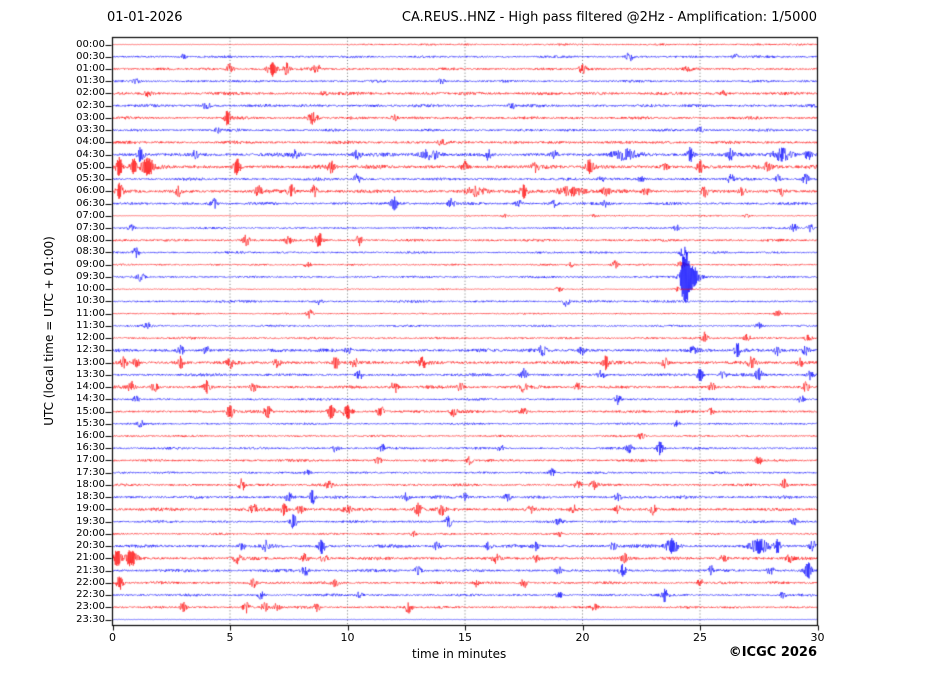 The width and height of the screenshot is (927, 696). What do you see at coordinates (582, 637) in the screenshot?
I see `x-tick-label: 20` at bounding box center [582, 637].